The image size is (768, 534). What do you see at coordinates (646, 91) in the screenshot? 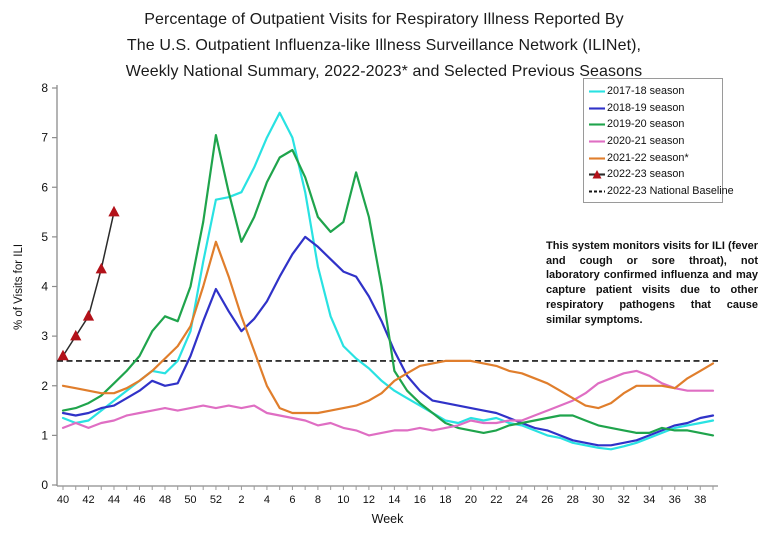
I see `legend-label: 2017-18 season` at bounding box center [646, 91].